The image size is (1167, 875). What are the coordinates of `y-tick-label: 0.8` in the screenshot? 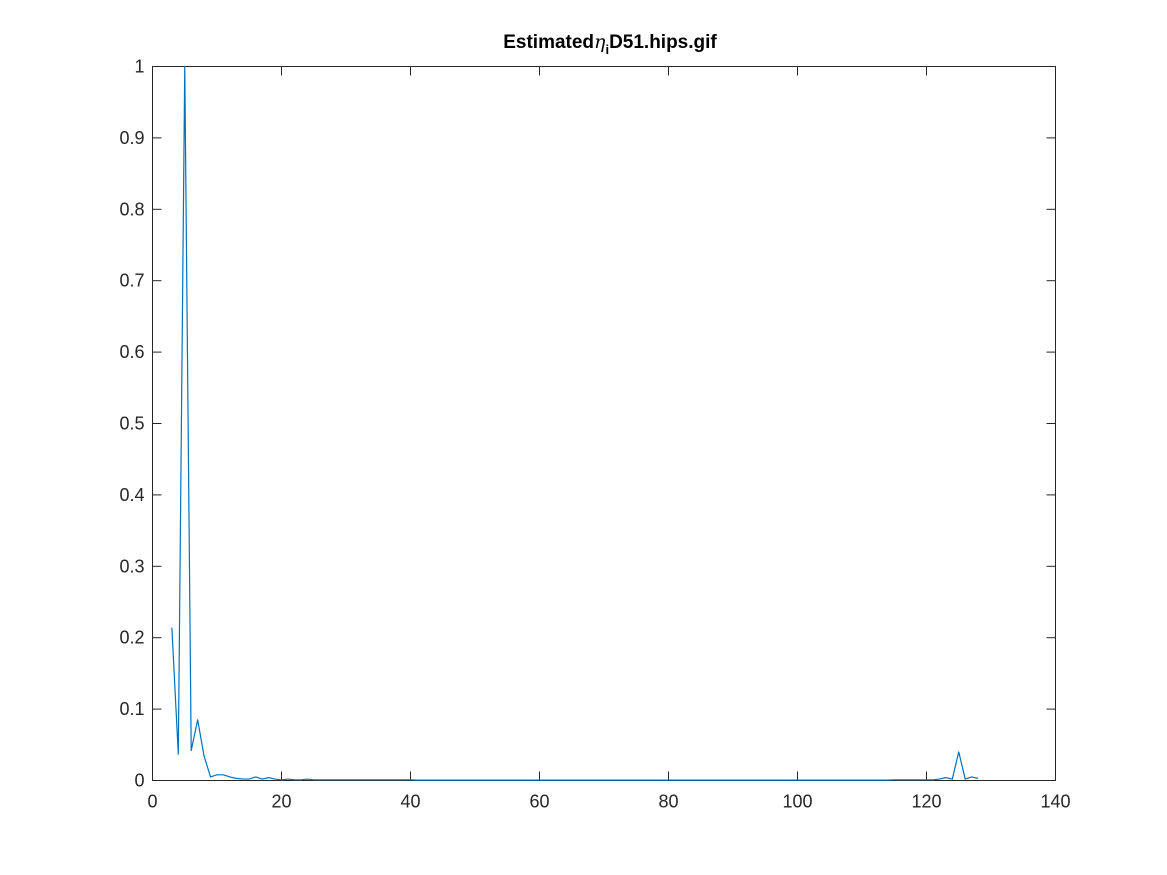 It's located at (131, 209).